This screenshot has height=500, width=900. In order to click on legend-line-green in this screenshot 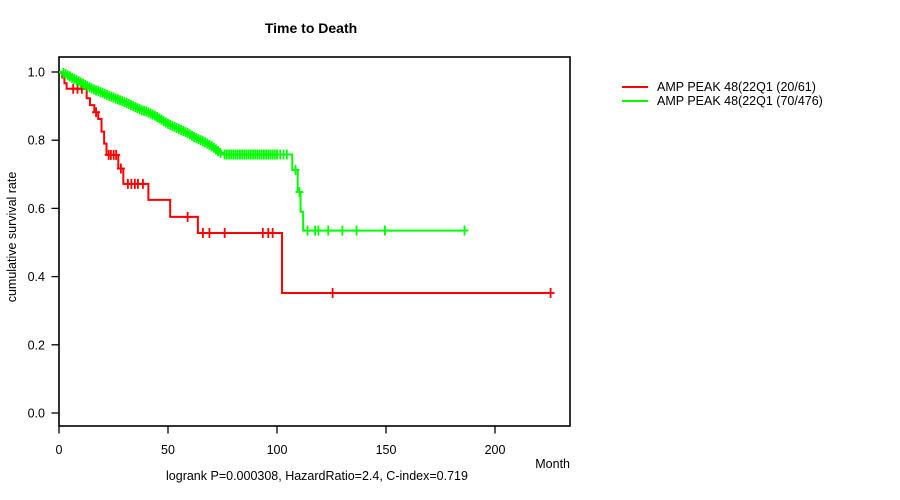, I will do `click(635, 101)`.